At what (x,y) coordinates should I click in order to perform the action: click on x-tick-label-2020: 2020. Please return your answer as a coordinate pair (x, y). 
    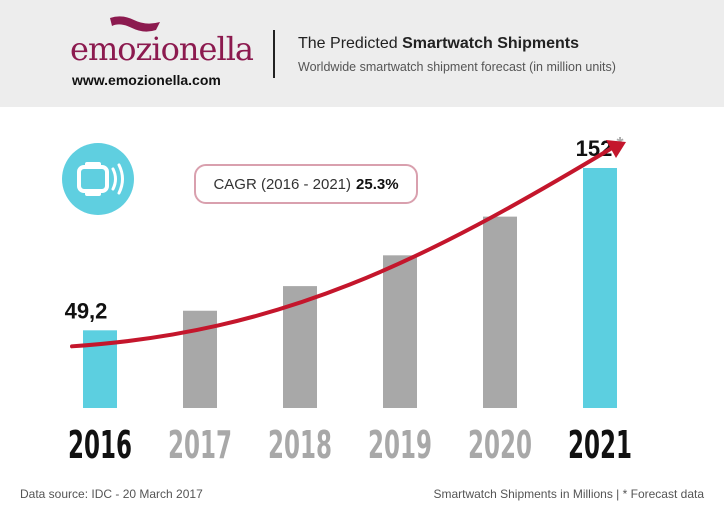
    Looking at the image, I should click on (500, 445).